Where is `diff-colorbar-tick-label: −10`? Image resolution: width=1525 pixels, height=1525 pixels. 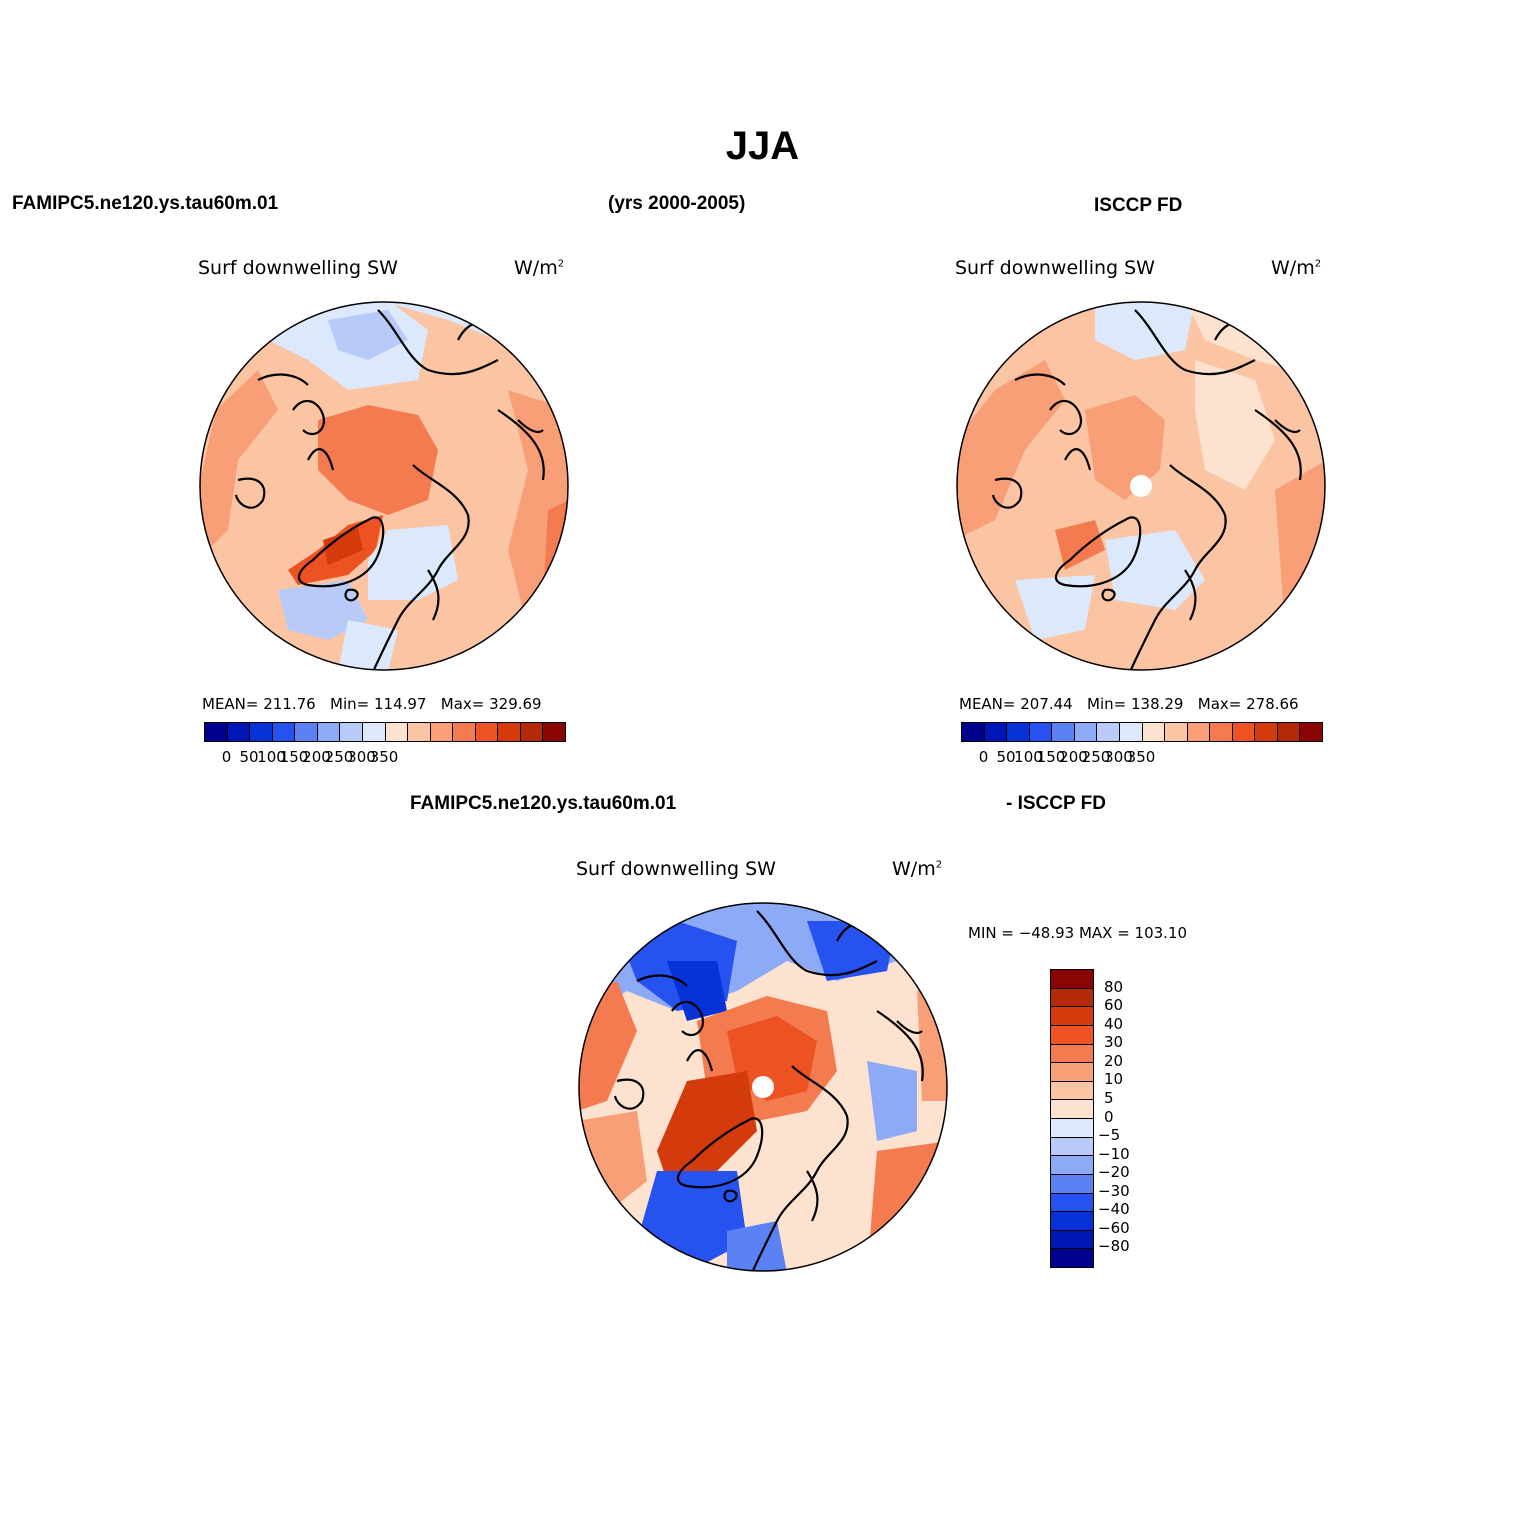 diff-colorbar-tick-label: −10 is located at coordinates (1114, 1153).